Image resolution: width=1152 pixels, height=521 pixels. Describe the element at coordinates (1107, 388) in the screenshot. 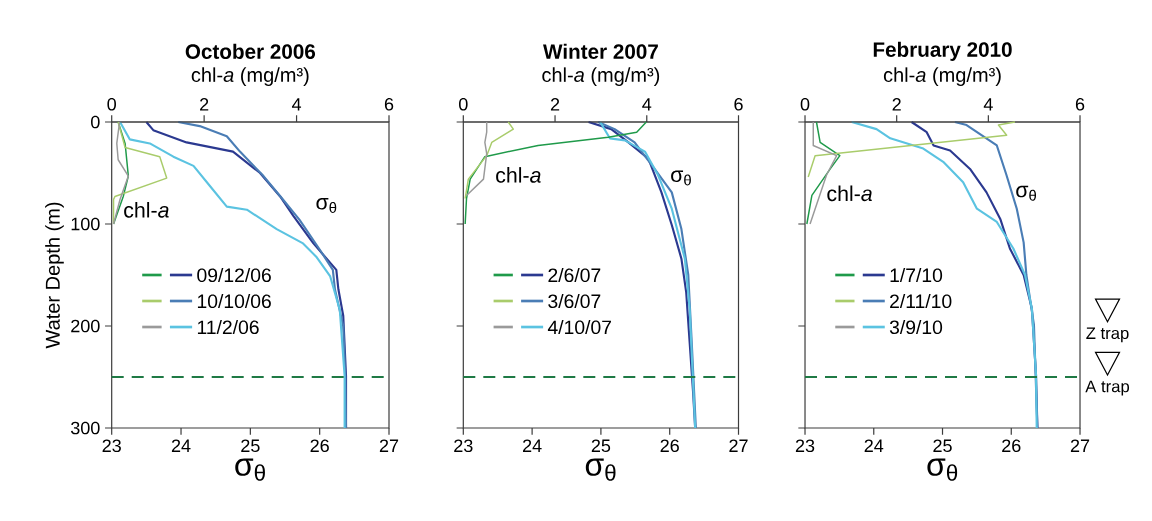

I see `text: A trap` at that location.